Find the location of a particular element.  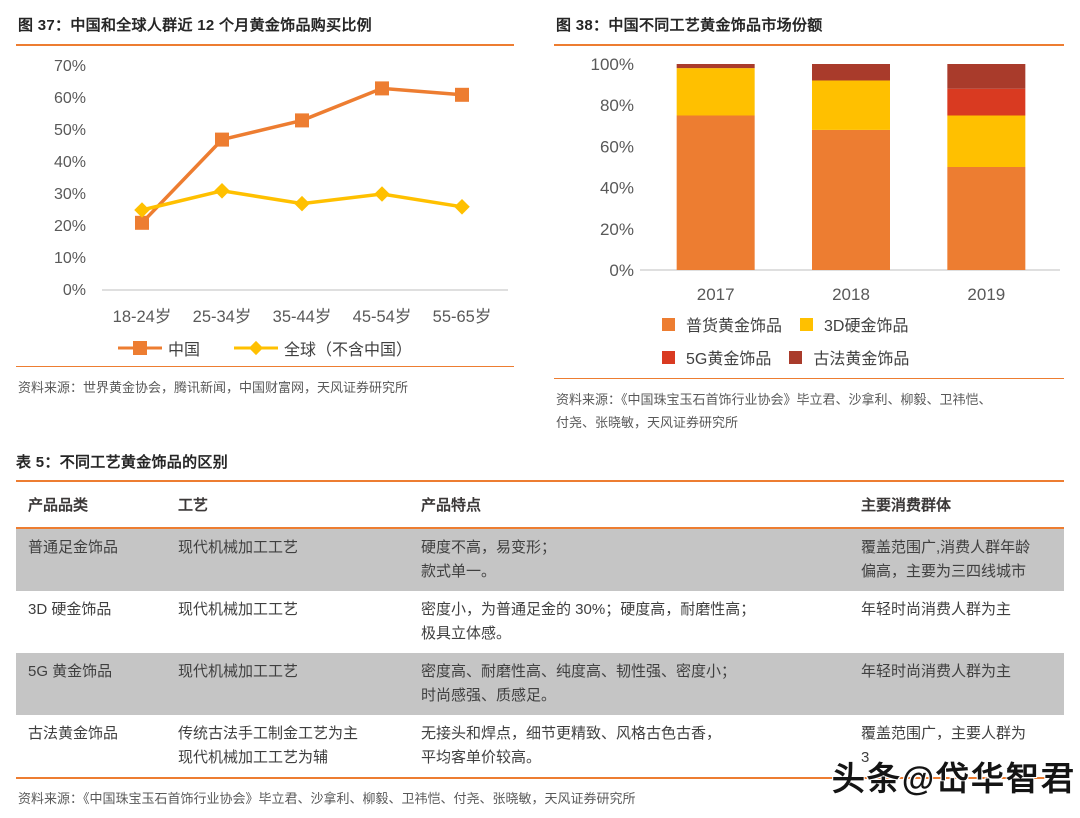

legend-item: 古法黄金饰品 is located at coordinates (849, 357).